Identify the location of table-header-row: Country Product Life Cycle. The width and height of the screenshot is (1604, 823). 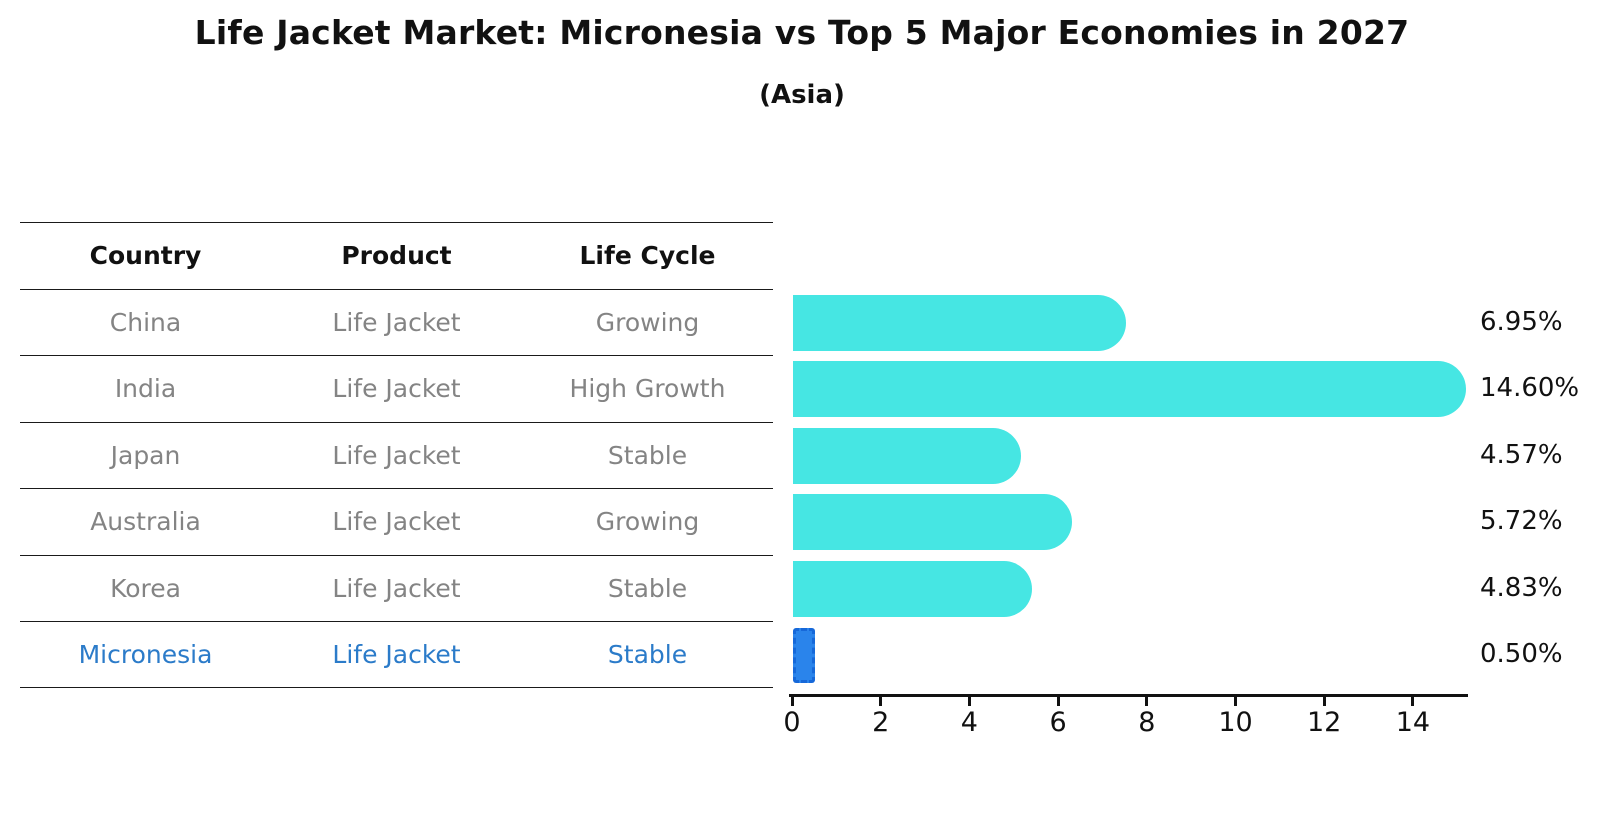
(396, 255).